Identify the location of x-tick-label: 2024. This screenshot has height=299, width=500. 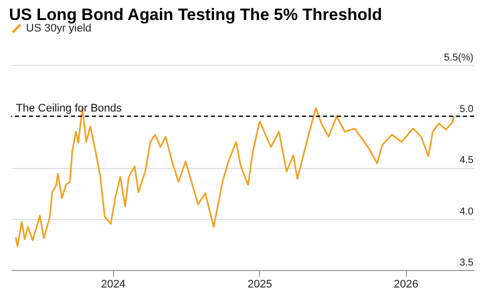
(113, 284).